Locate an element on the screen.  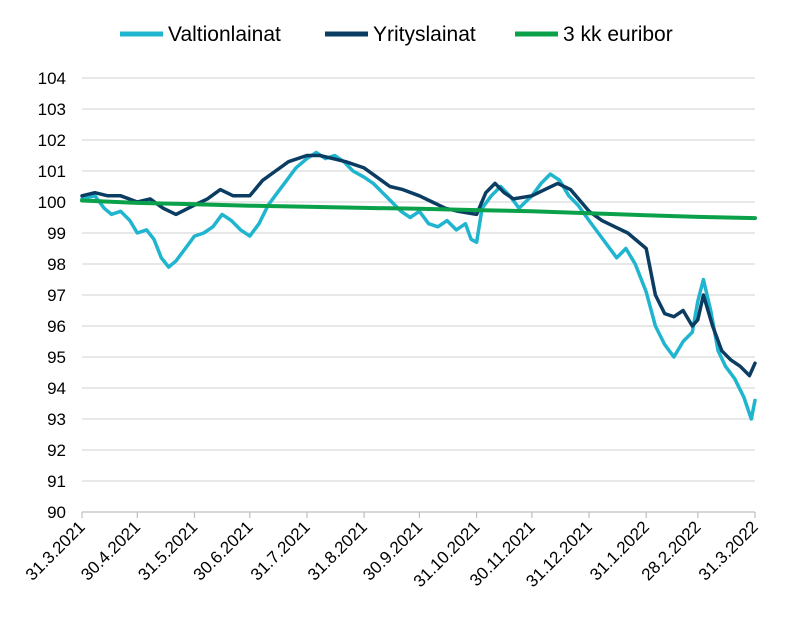
legend-label-valtionlainat: Valtionlainat is located at coordinates (224, 34).